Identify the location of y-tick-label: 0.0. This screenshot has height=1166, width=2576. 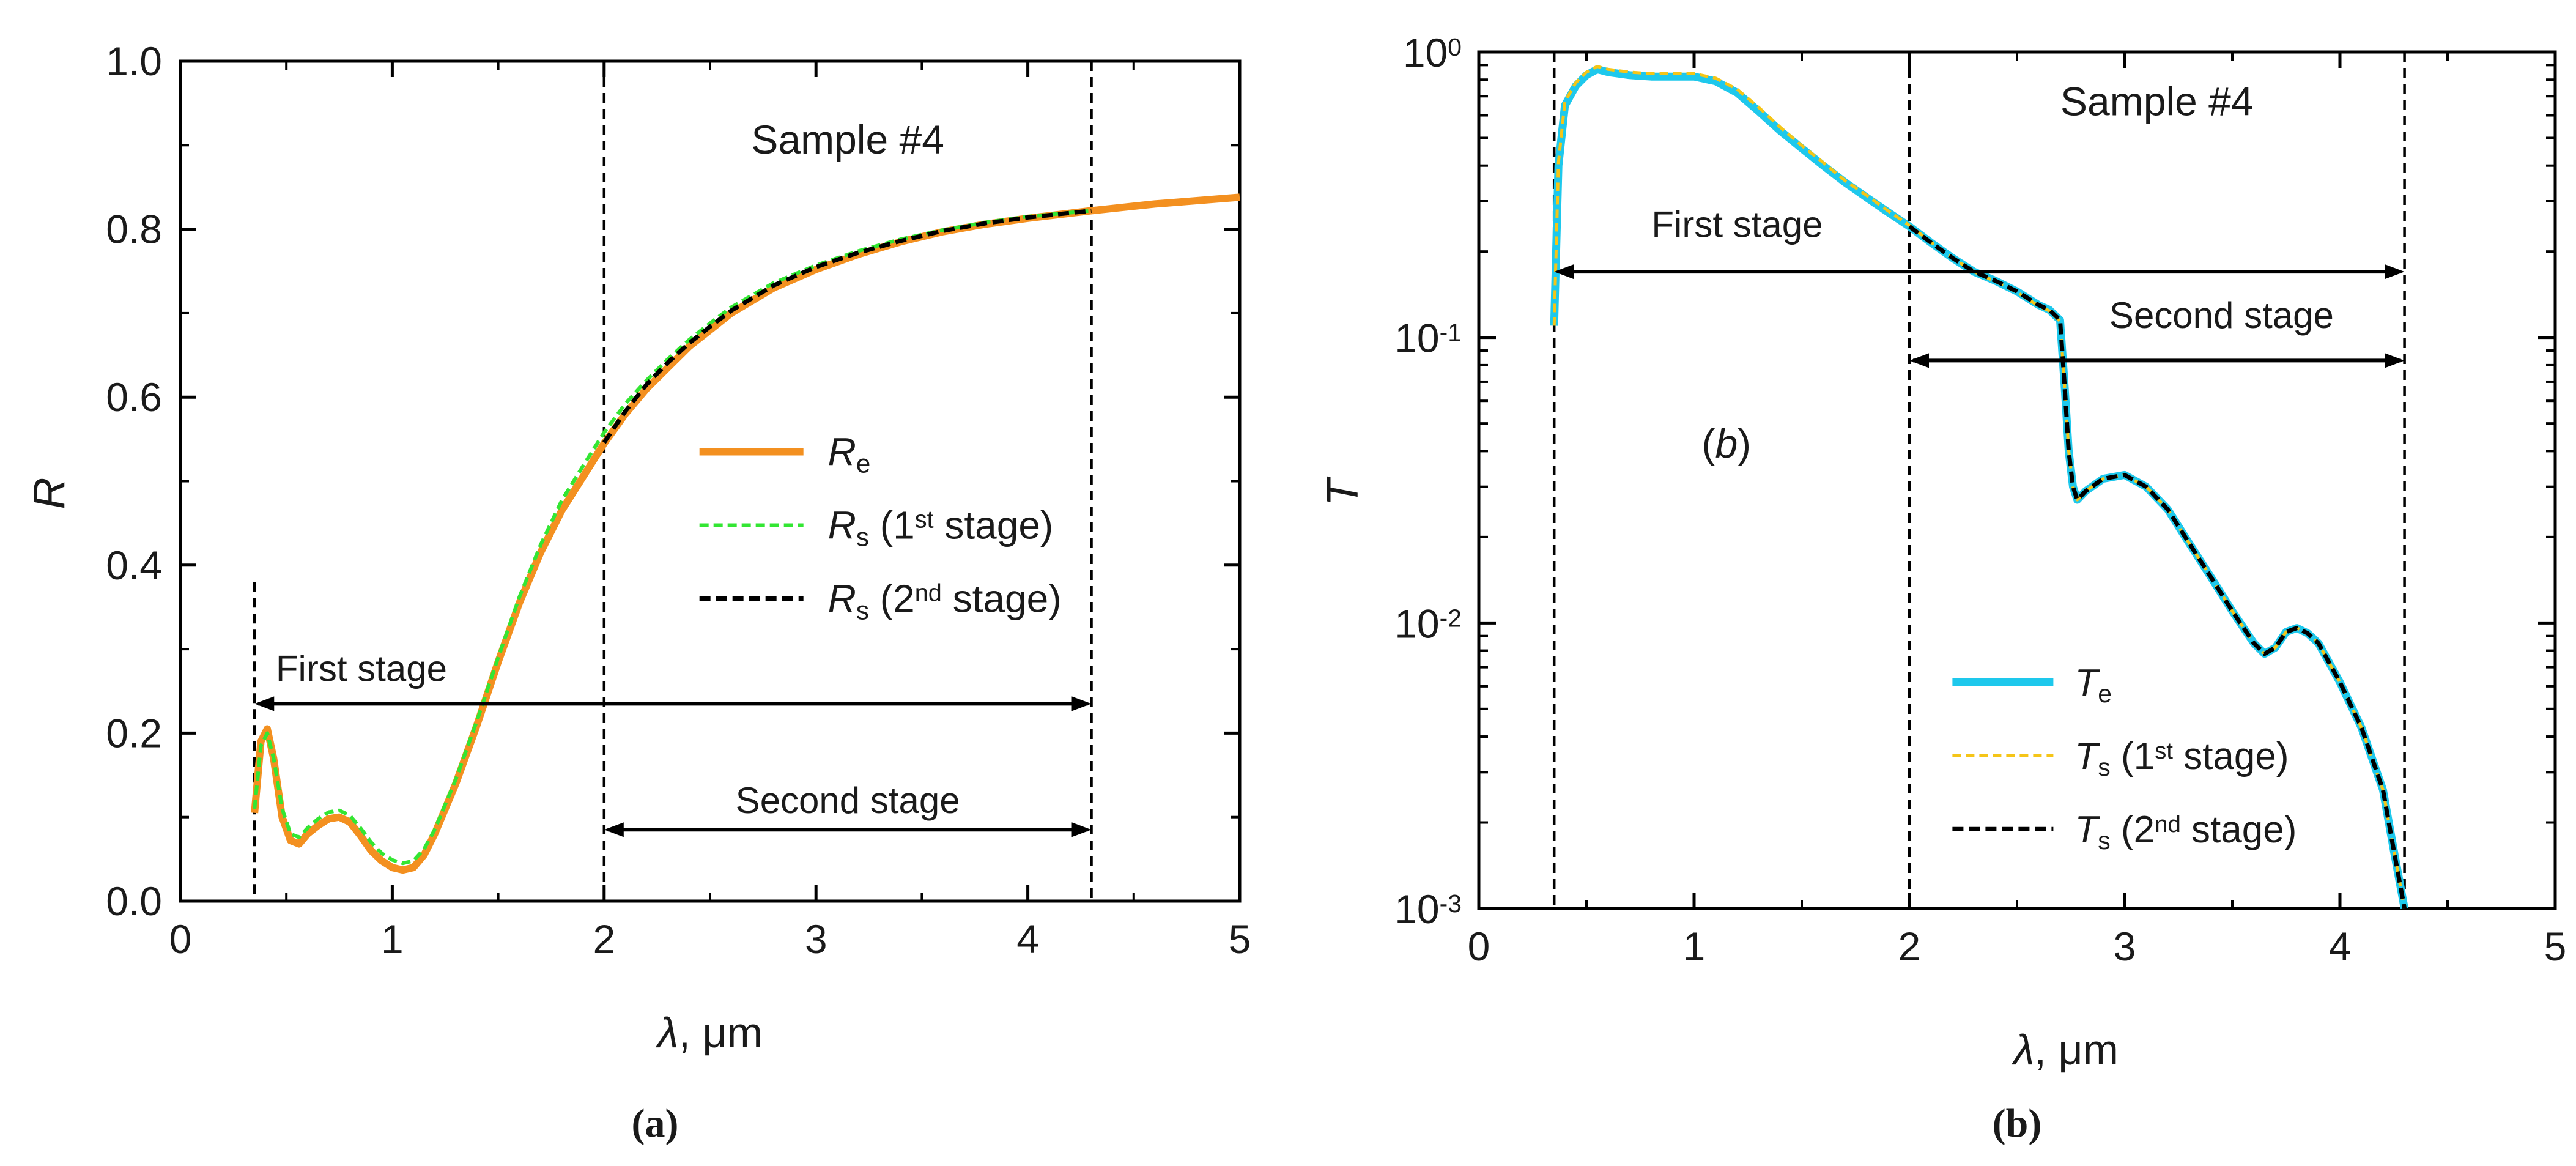
(134, 901).